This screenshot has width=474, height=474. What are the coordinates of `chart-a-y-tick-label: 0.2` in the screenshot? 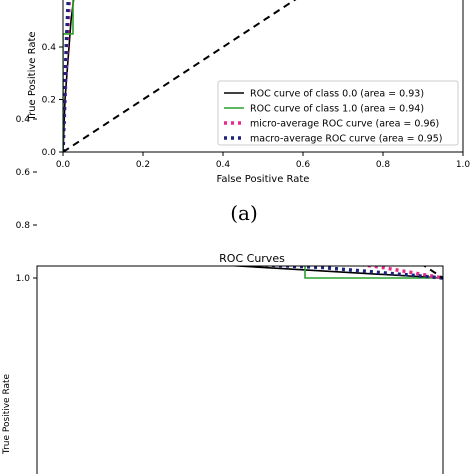 It's located at (49, 101).